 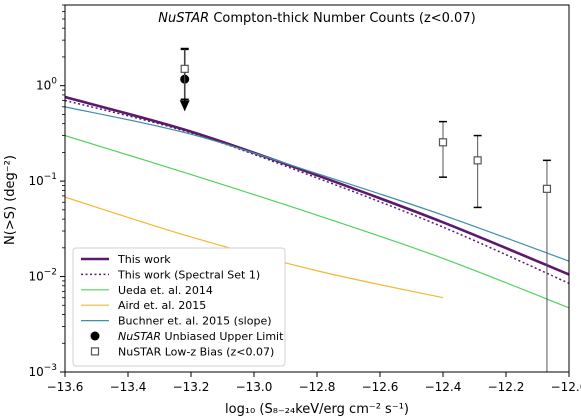 I want to click on x-tick-label: −12.8, so click(x=317, y=387).